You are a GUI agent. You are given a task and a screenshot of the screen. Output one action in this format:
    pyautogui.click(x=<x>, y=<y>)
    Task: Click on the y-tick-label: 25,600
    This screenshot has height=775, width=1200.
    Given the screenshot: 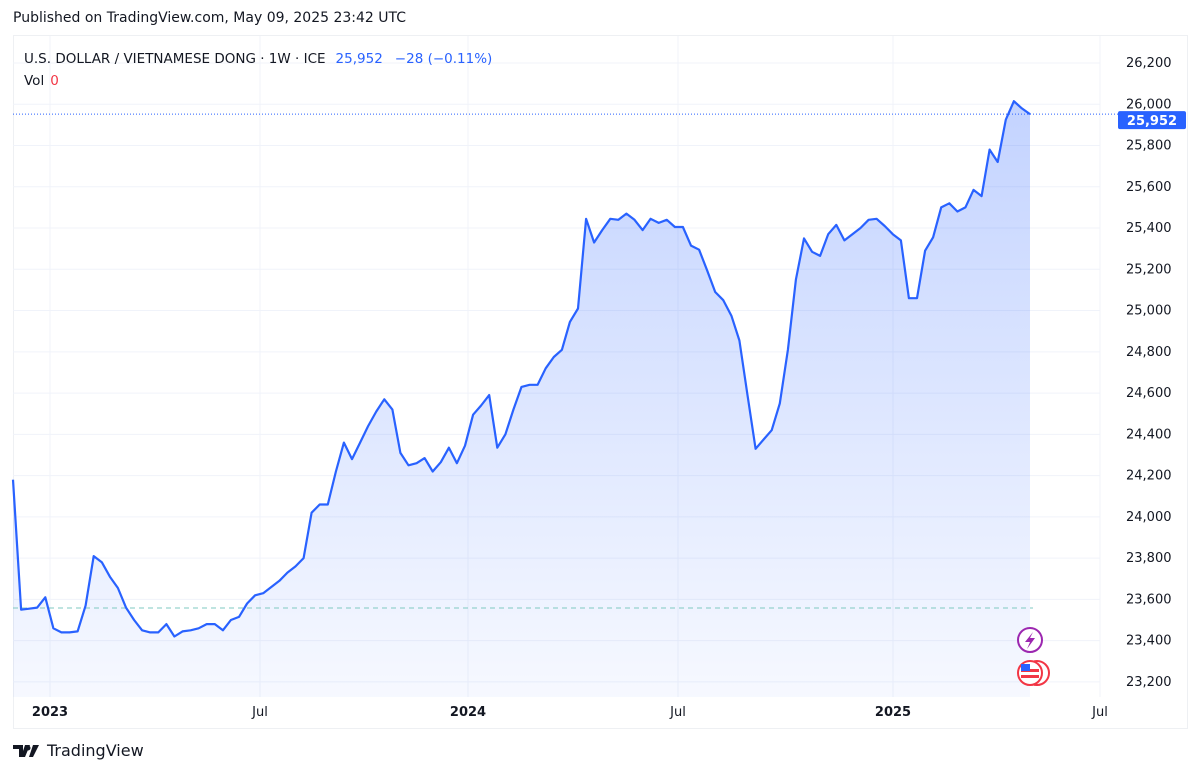 What is the action you would take?
    pyautogui.click(x=1149, y=187)
    